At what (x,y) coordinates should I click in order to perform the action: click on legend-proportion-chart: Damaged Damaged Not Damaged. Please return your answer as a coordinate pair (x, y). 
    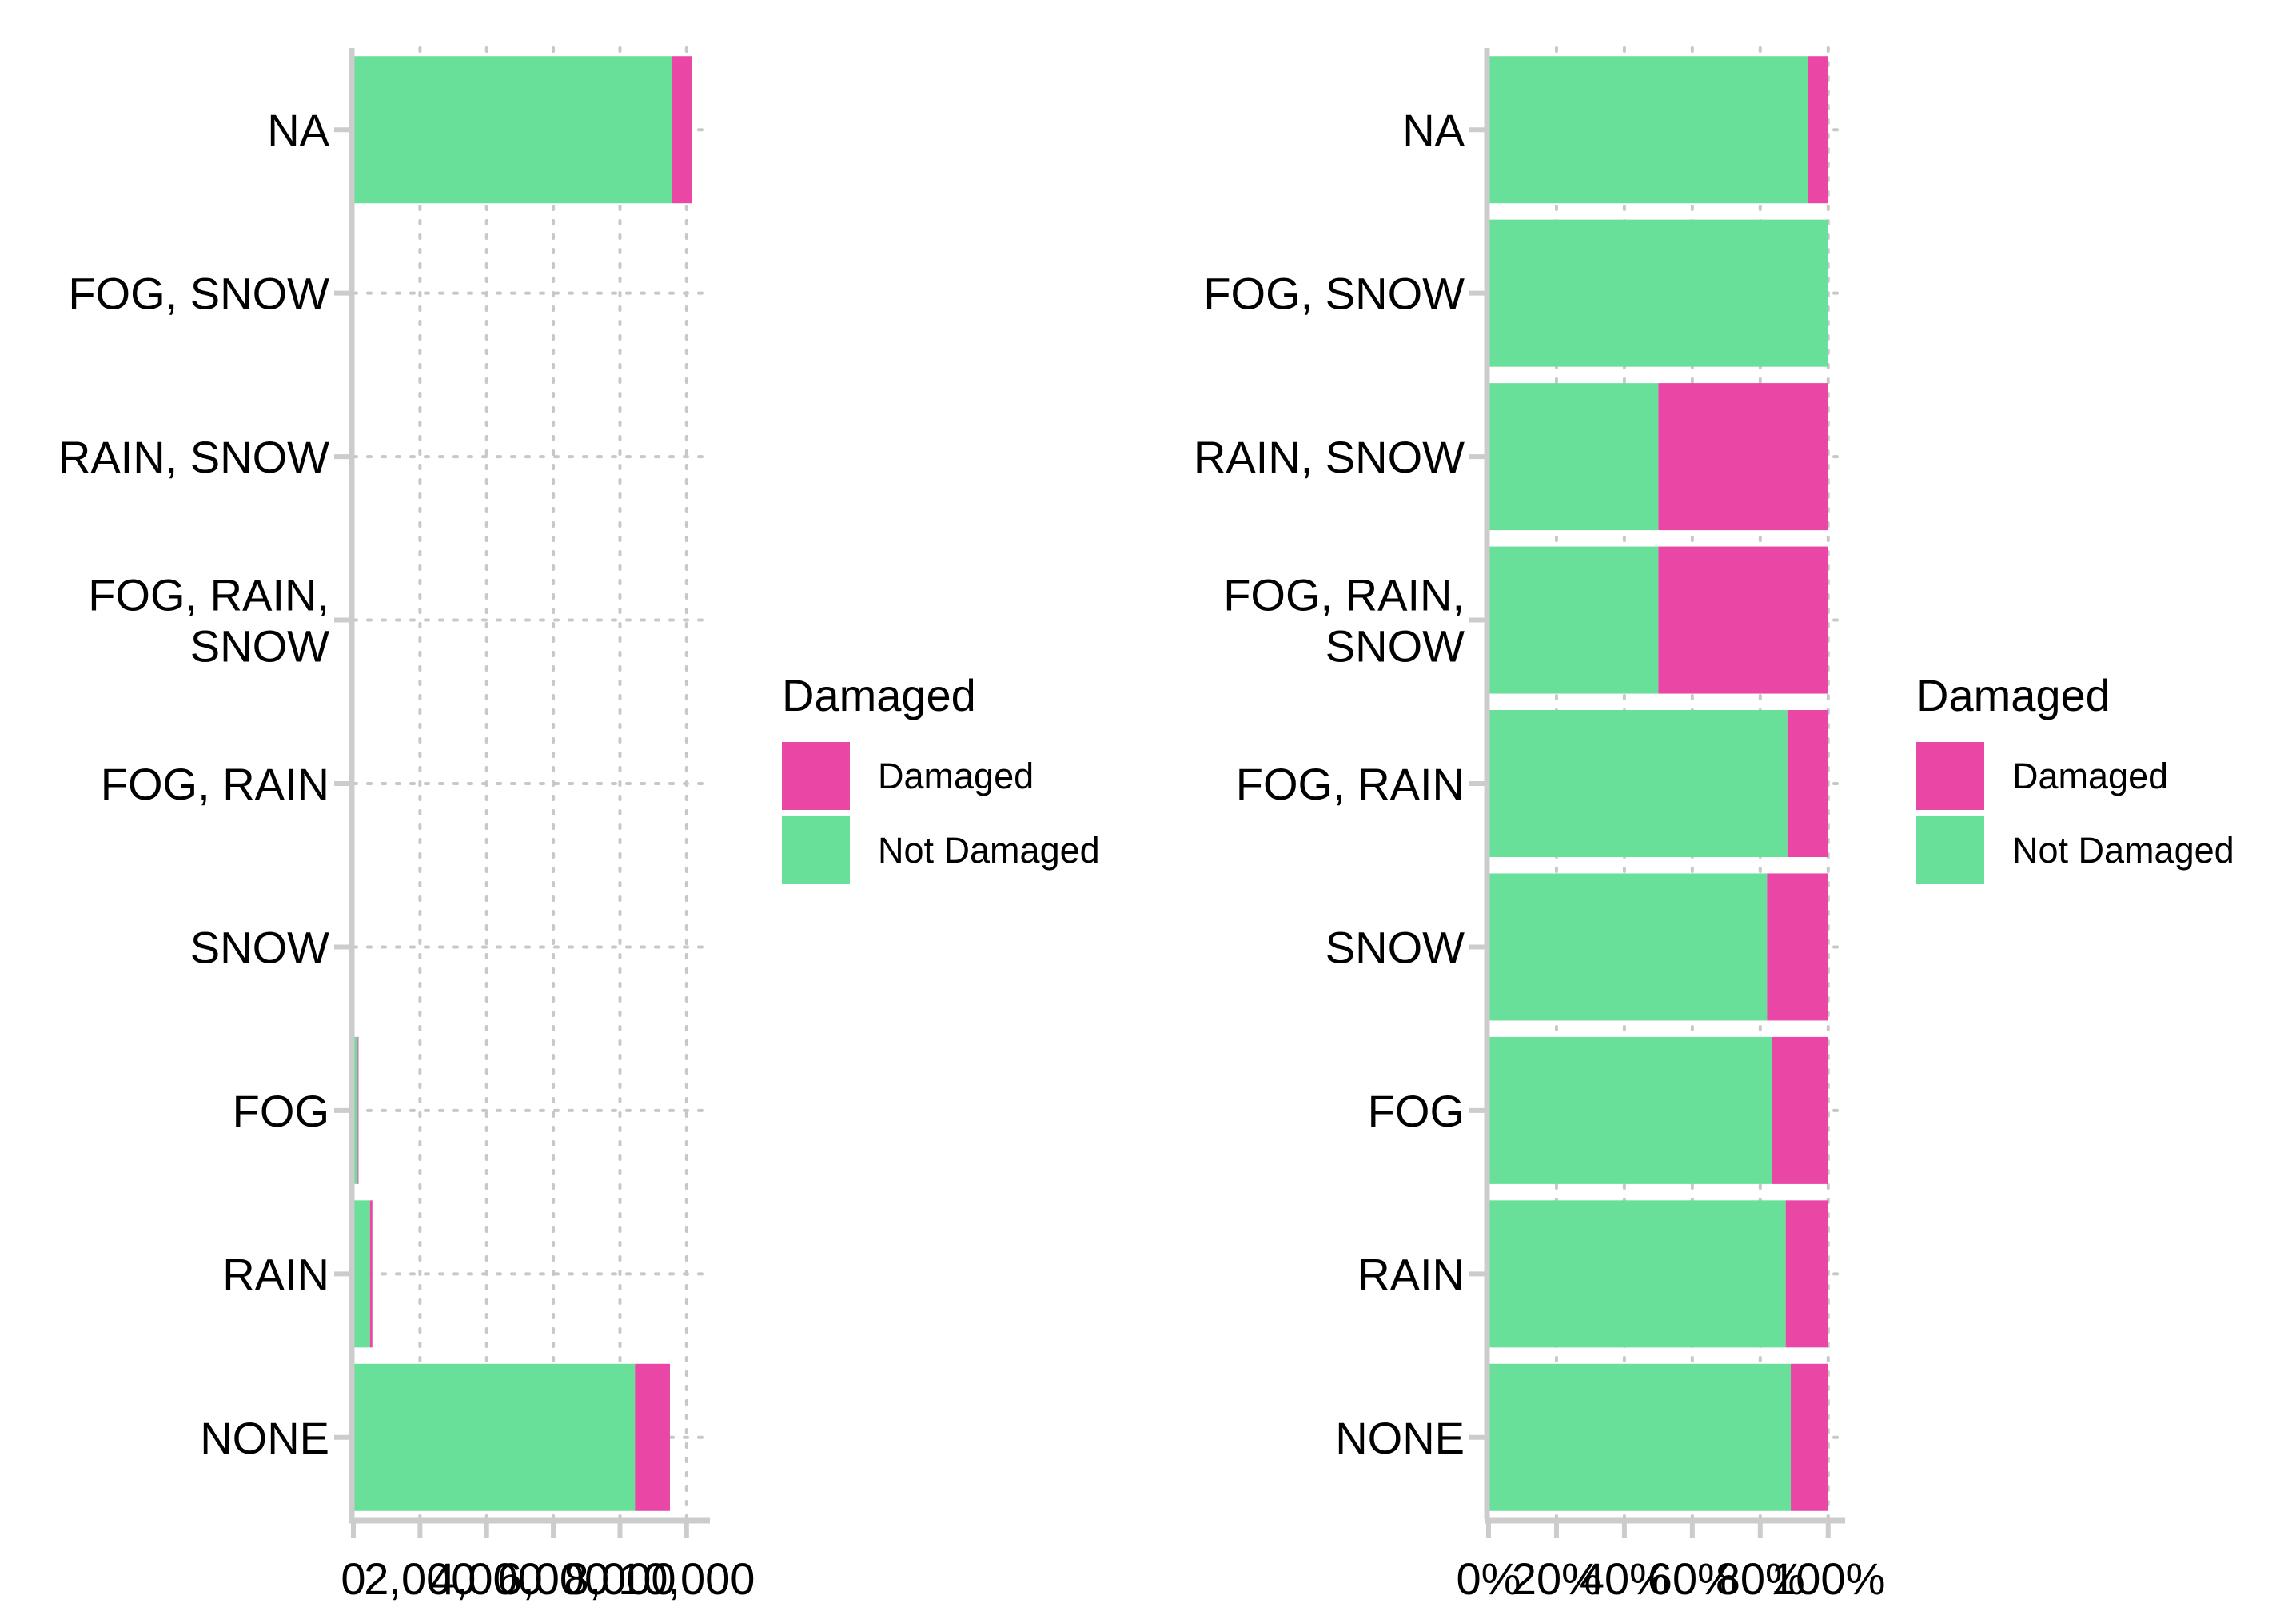
    Looking at the image, I should click on (2075, 779).